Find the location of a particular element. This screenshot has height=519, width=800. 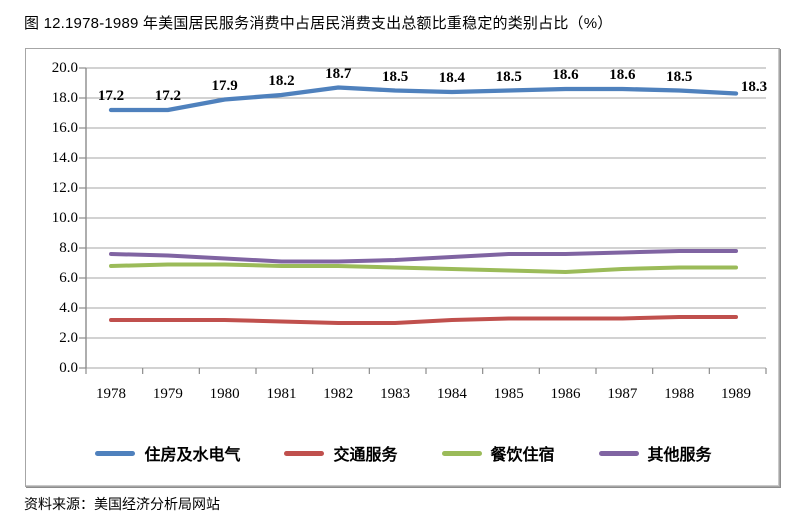

data-label: 18.2 is located at coordinates (281, 81).